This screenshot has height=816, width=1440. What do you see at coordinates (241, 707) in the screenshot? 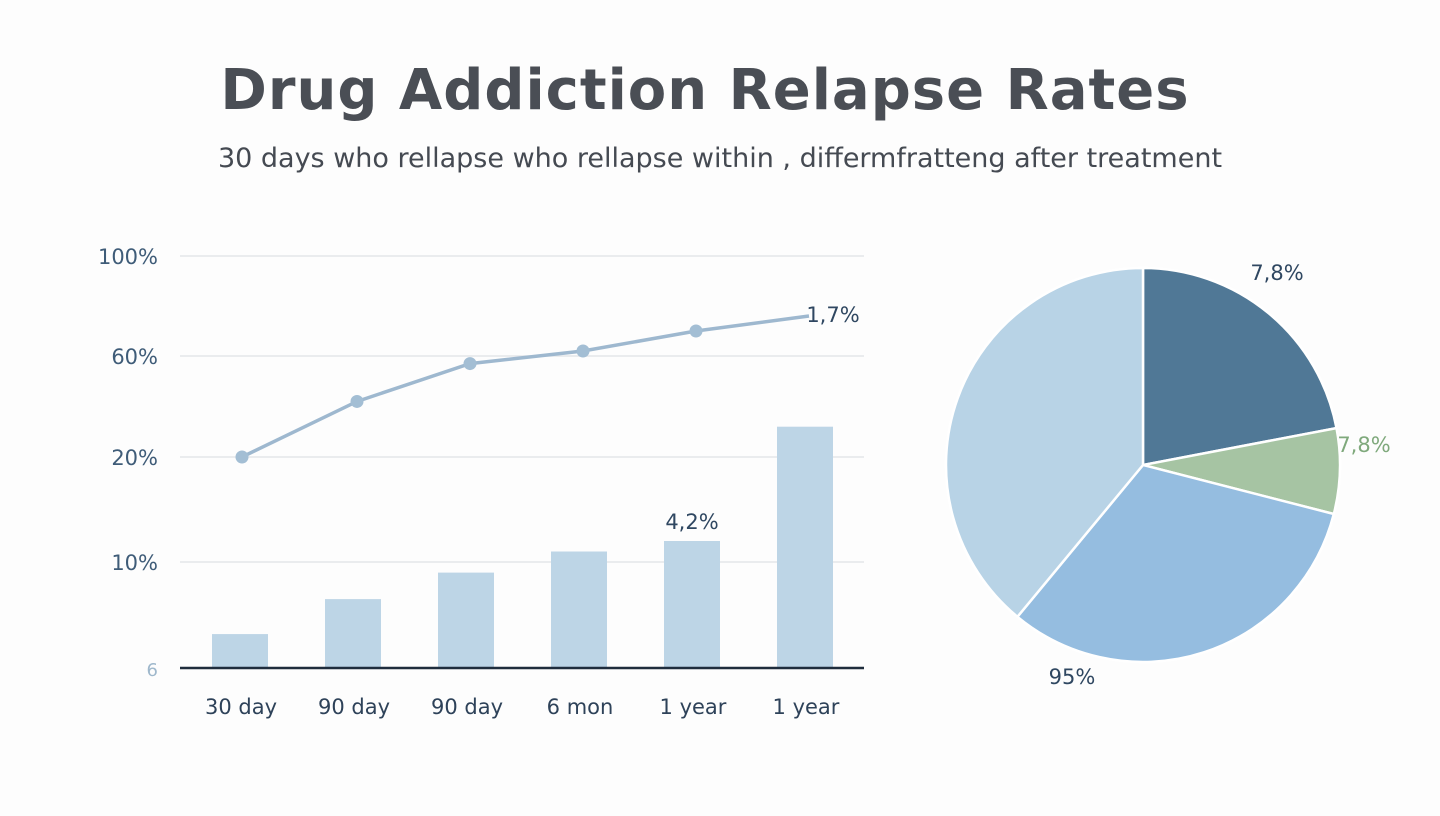
I see `x-tick-label: 30 day` at bounding box center [241, 707].